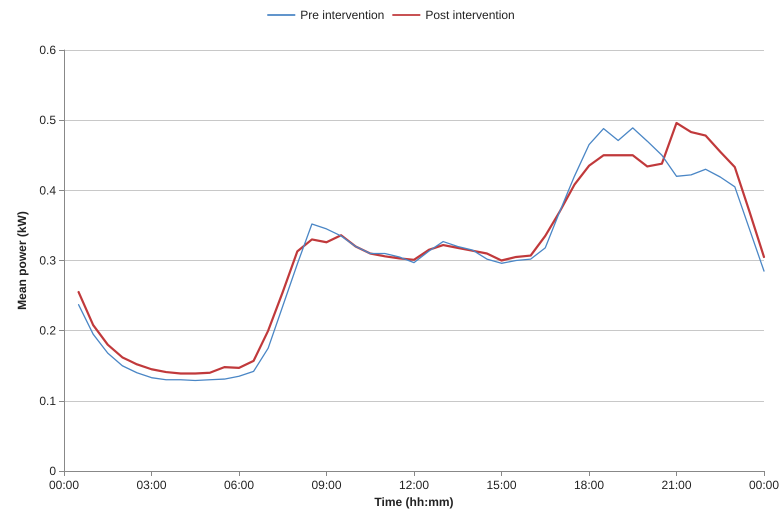 The height and width of the screenshot is (517, 782). I want to click on y-tick-label: 0.1, so click(47, 401).